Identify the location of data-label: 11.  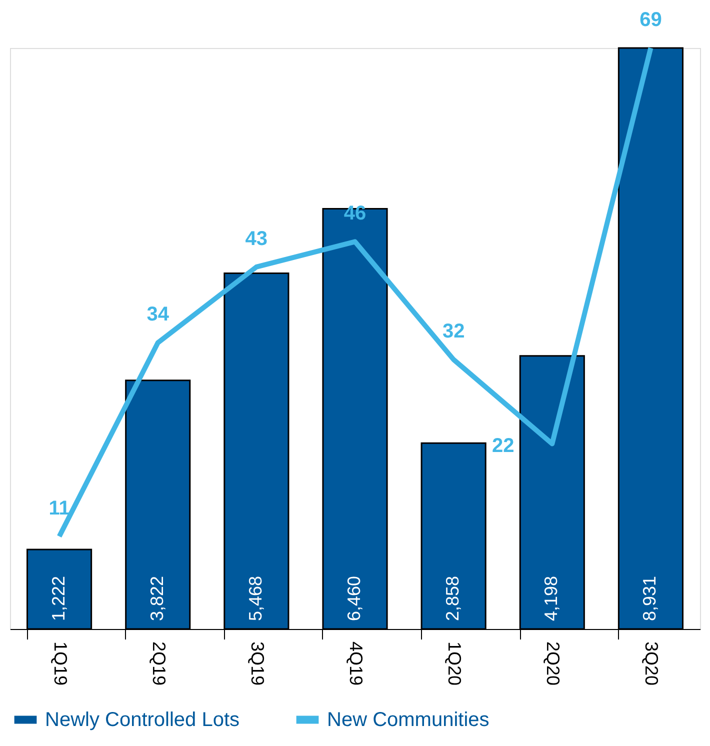
(59, 508).